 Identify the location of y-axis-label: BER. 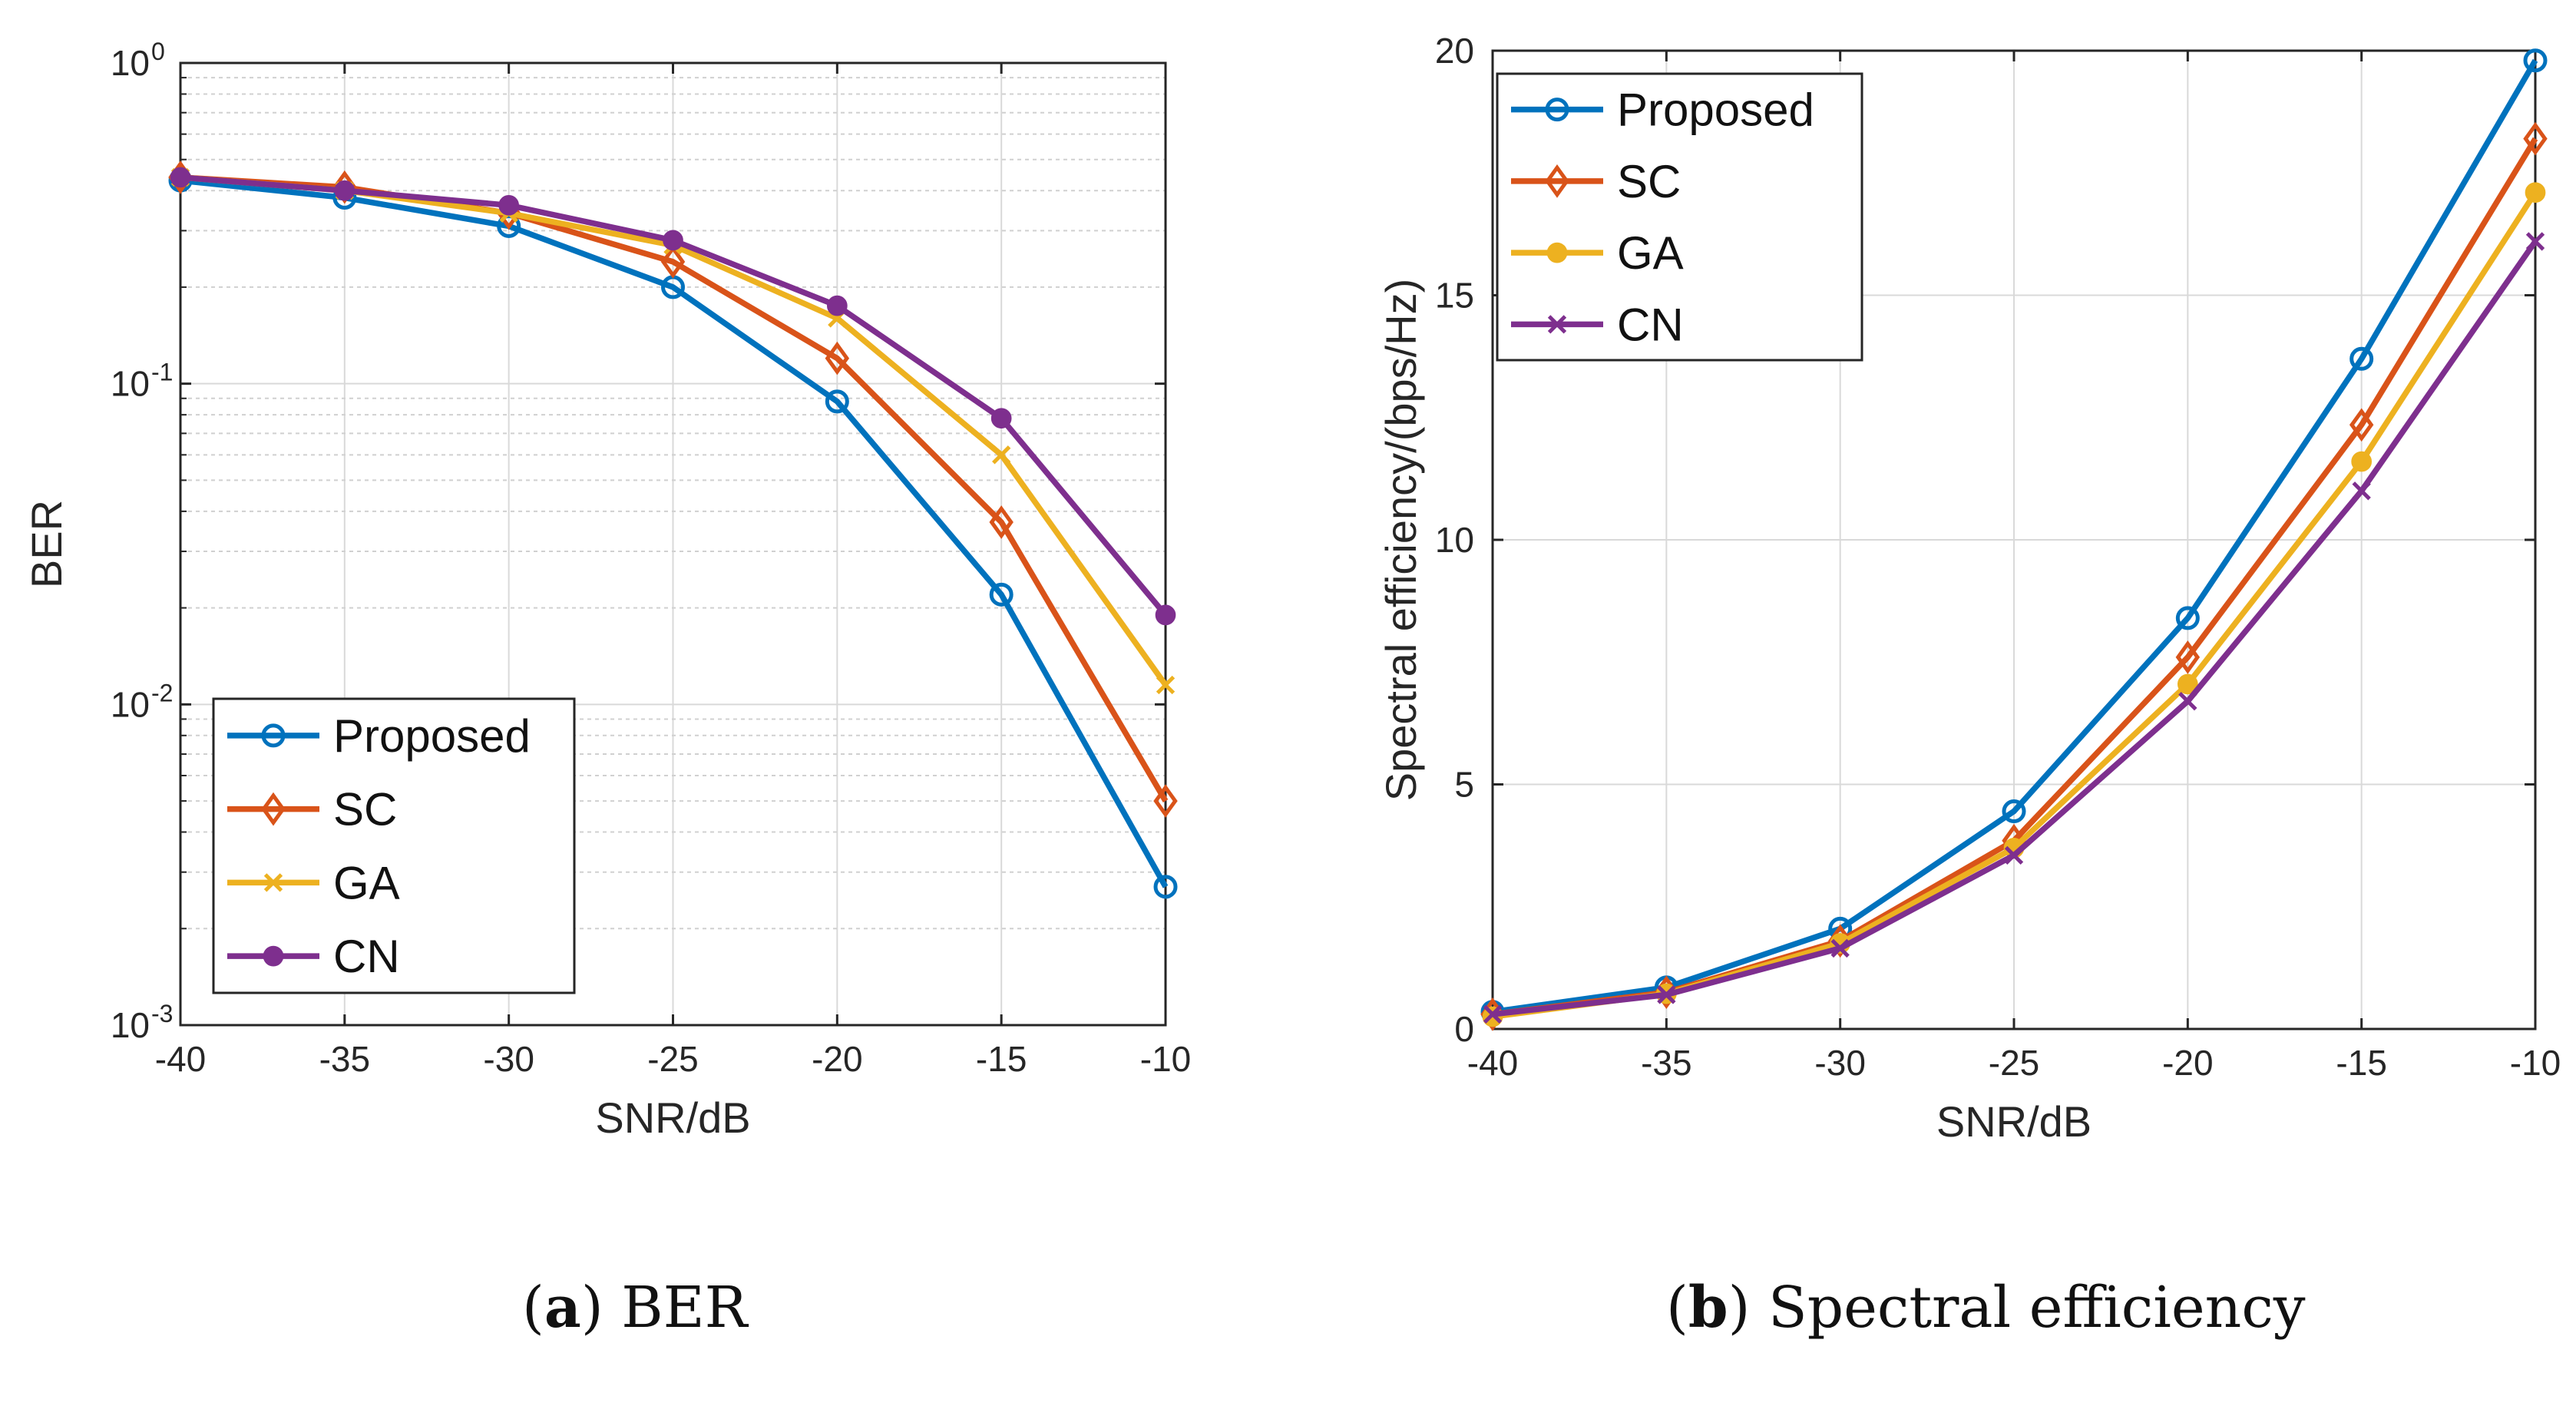
(46, 544).